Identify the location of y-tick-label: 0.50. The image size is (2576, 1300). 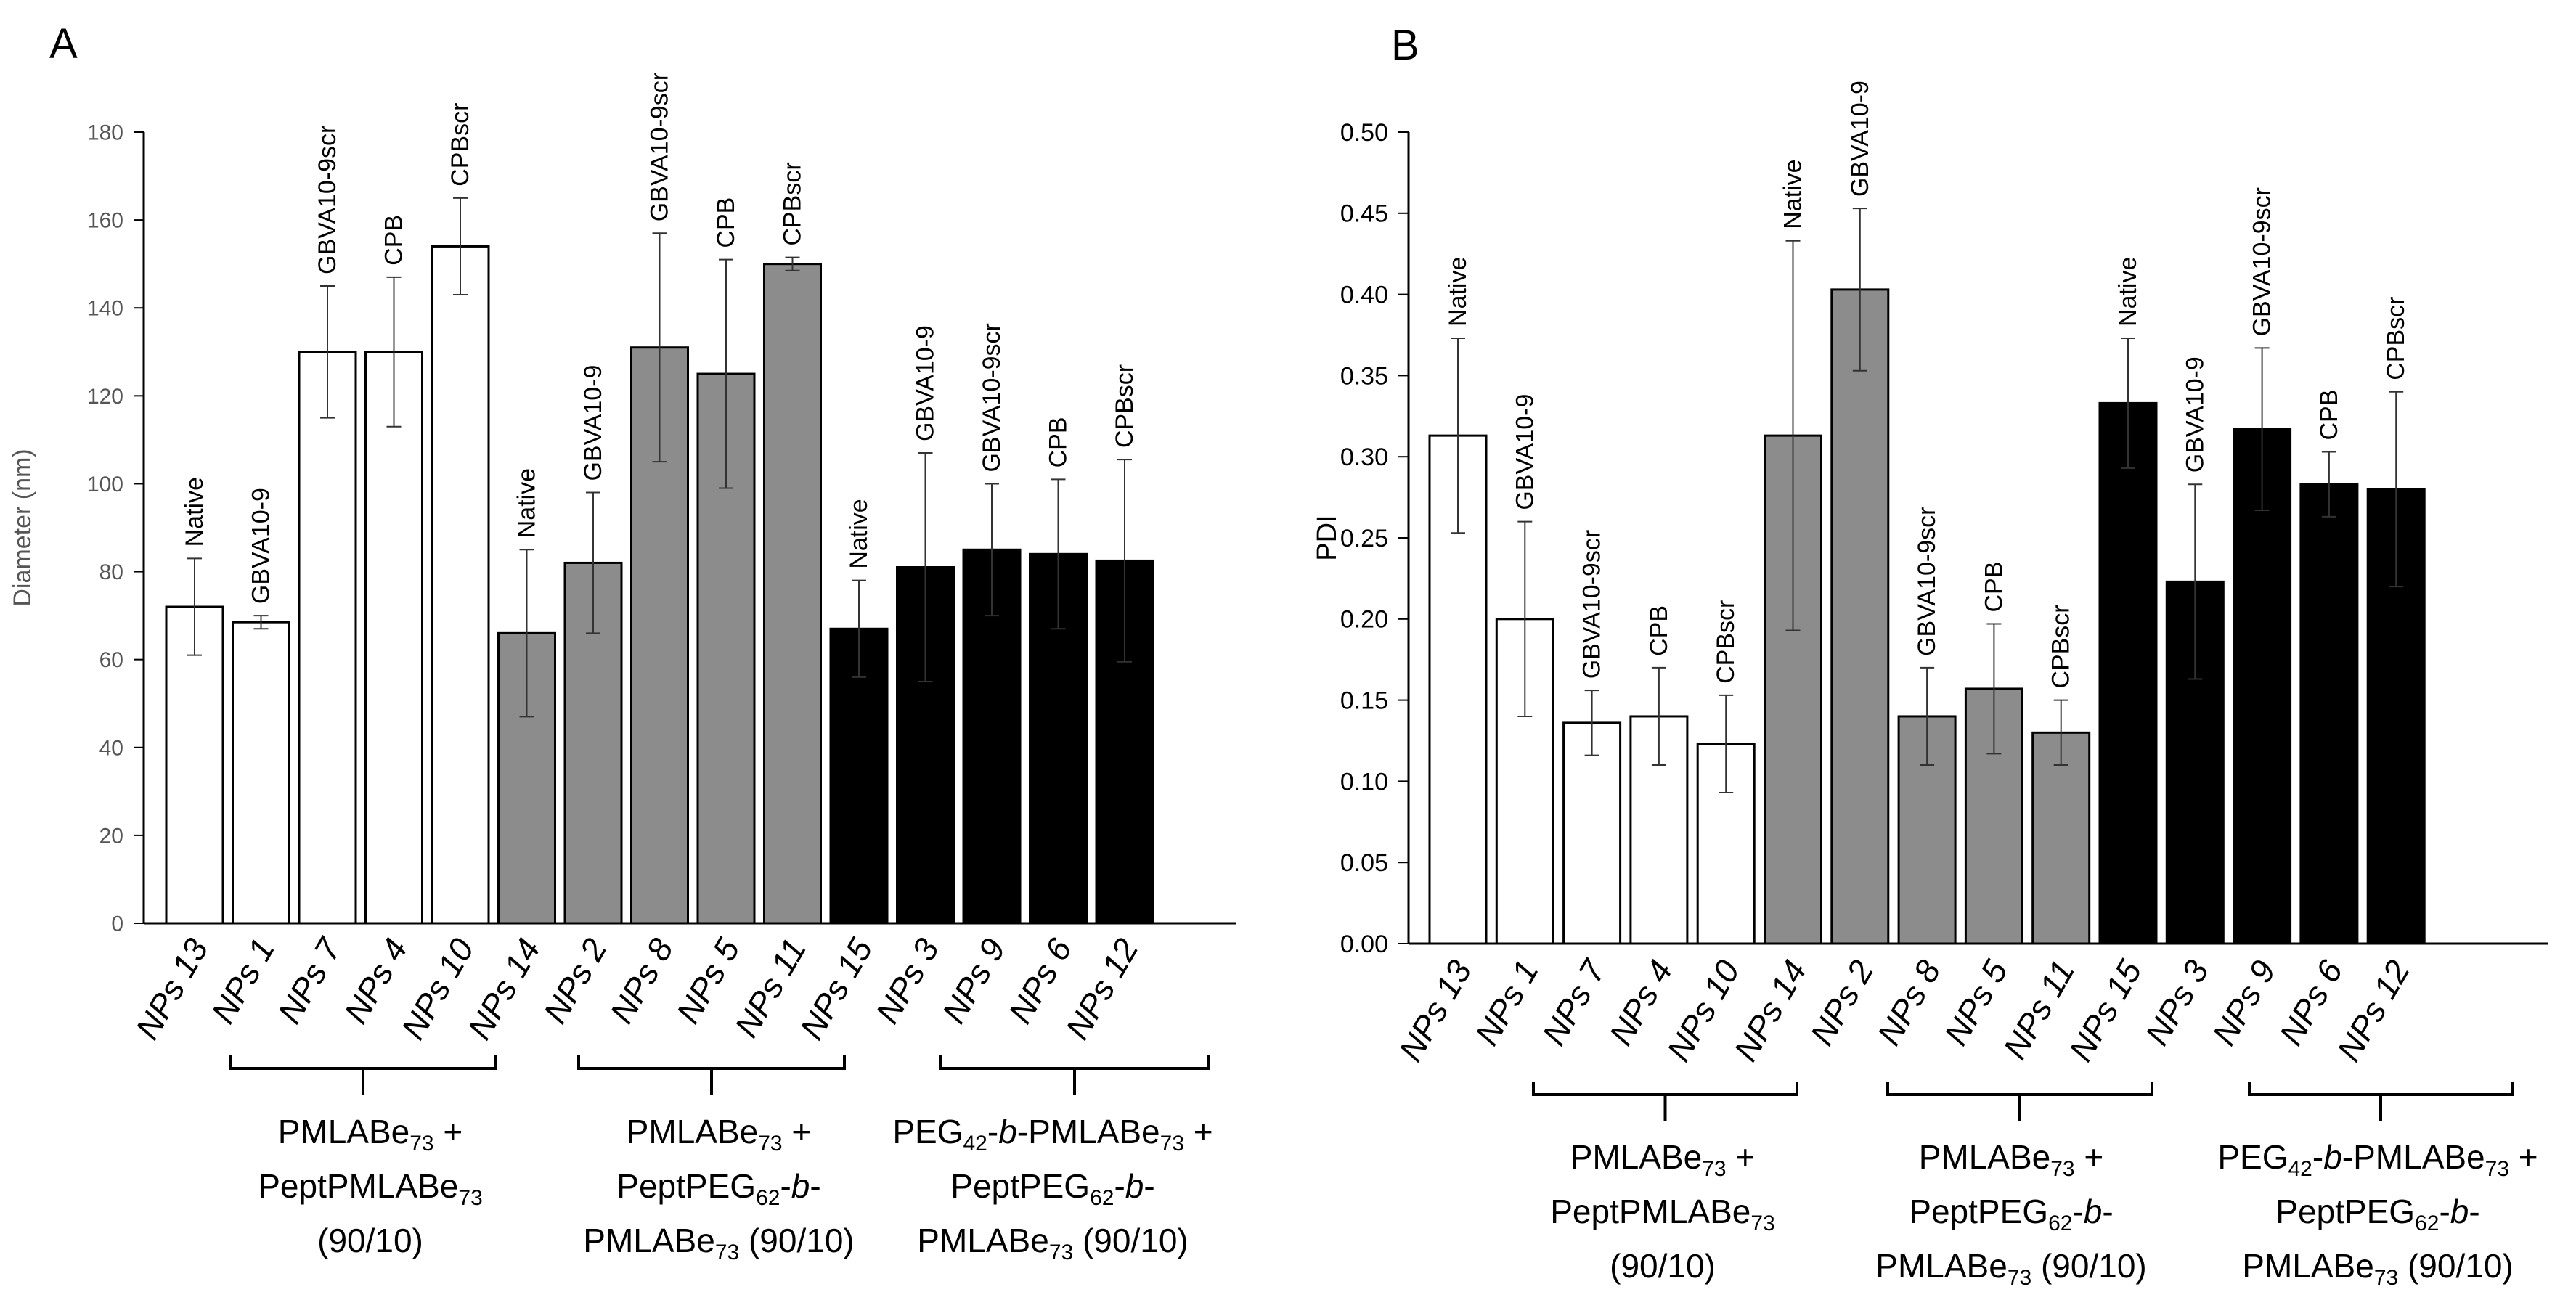
(1364, 133).